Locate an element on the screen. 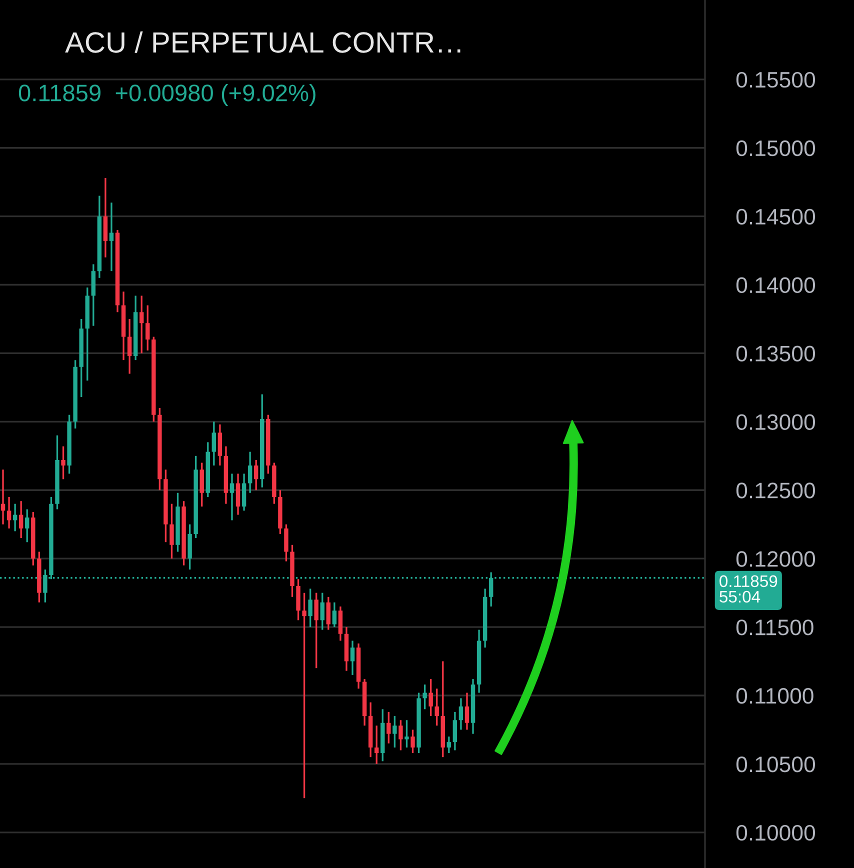  y-tick-label: 0.15500 is located at coordinates (776, 80).